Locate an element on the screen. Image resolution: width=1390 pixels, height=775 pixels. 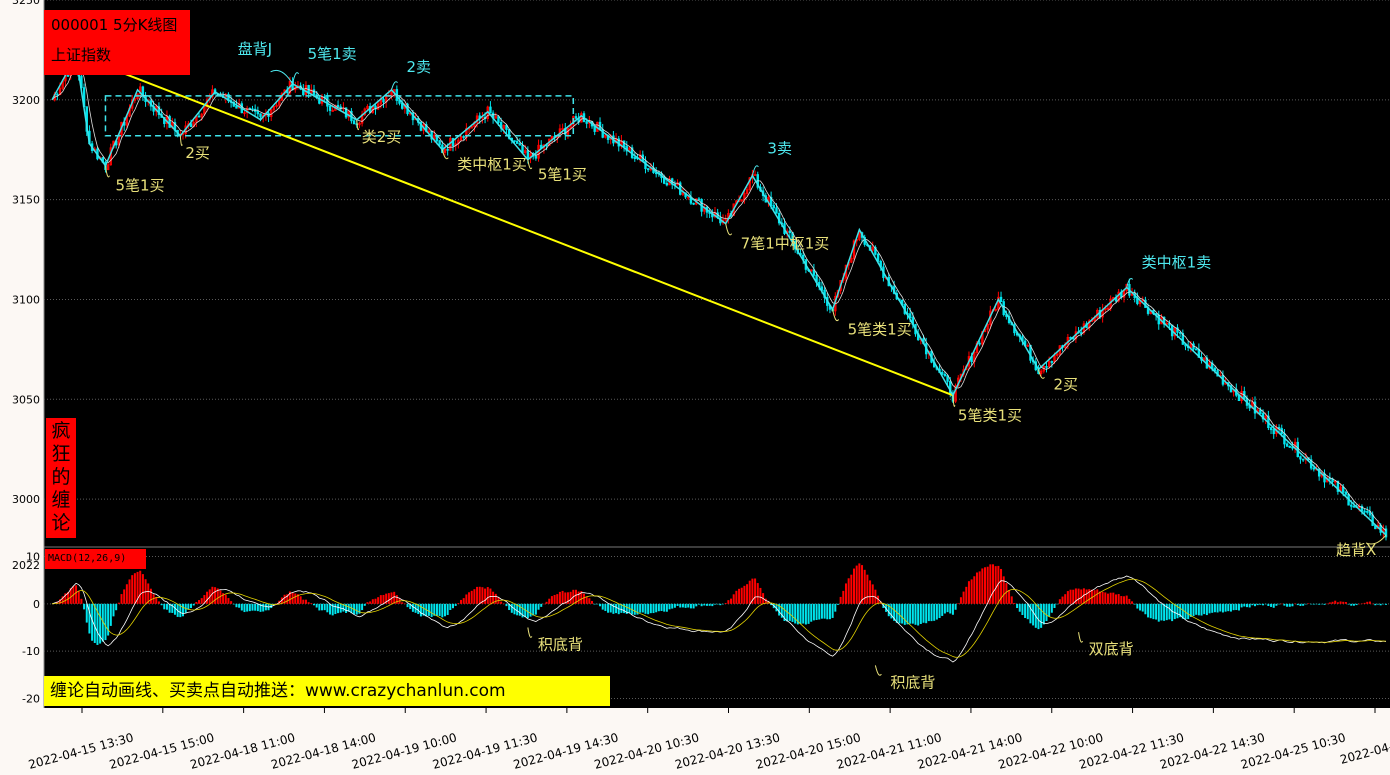
price-tick-label: 3050 is located at coordinates (26, 399).